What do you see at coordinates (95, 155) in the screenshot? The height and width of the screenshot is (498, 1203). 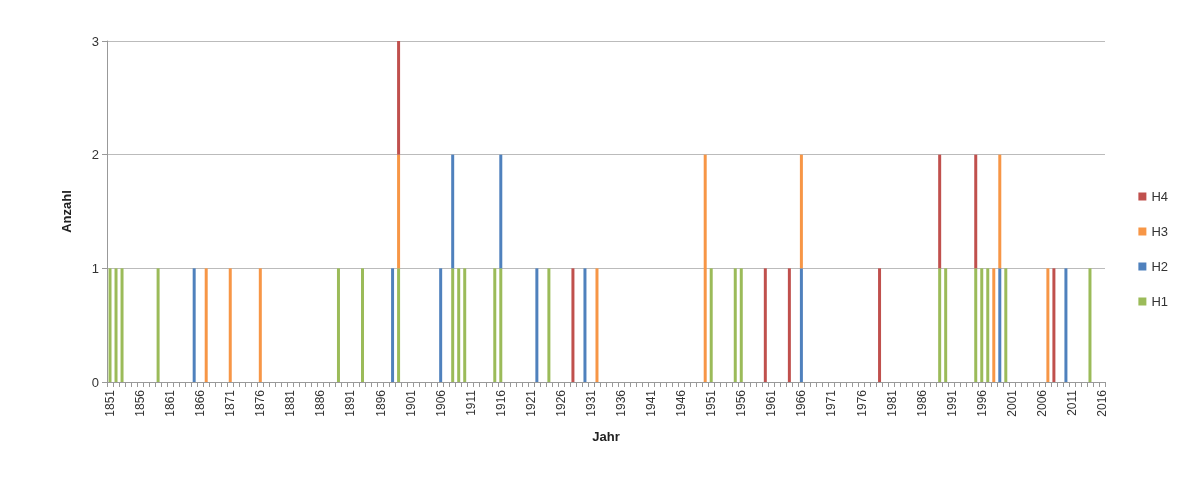 I see `y-tick-label: 2` at bounding box center [95, 155].